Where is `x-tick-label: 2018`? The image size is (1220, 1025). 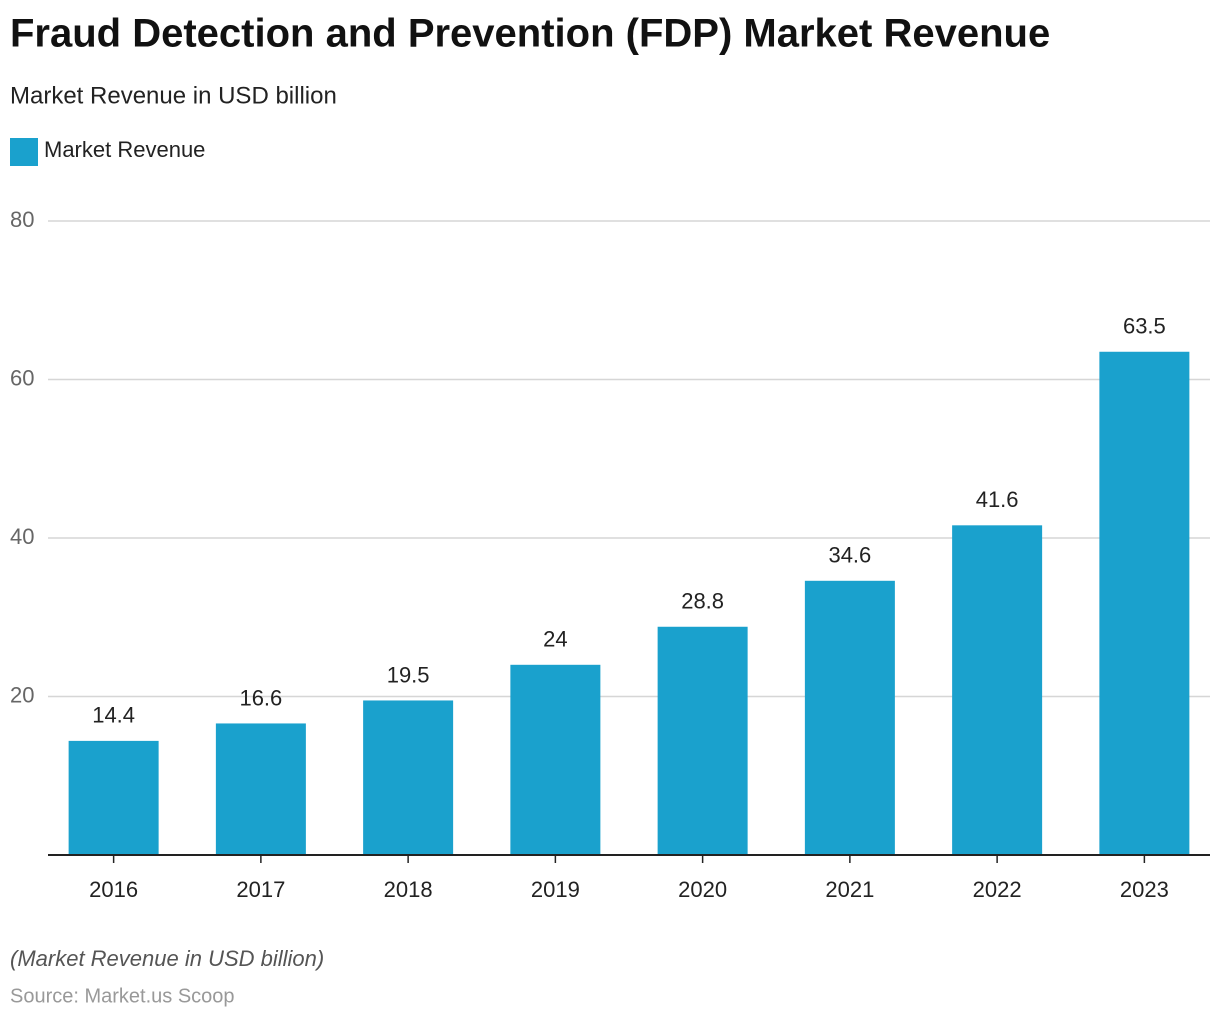 x-tick-label: 2018 is located at coordinates (408, 889).